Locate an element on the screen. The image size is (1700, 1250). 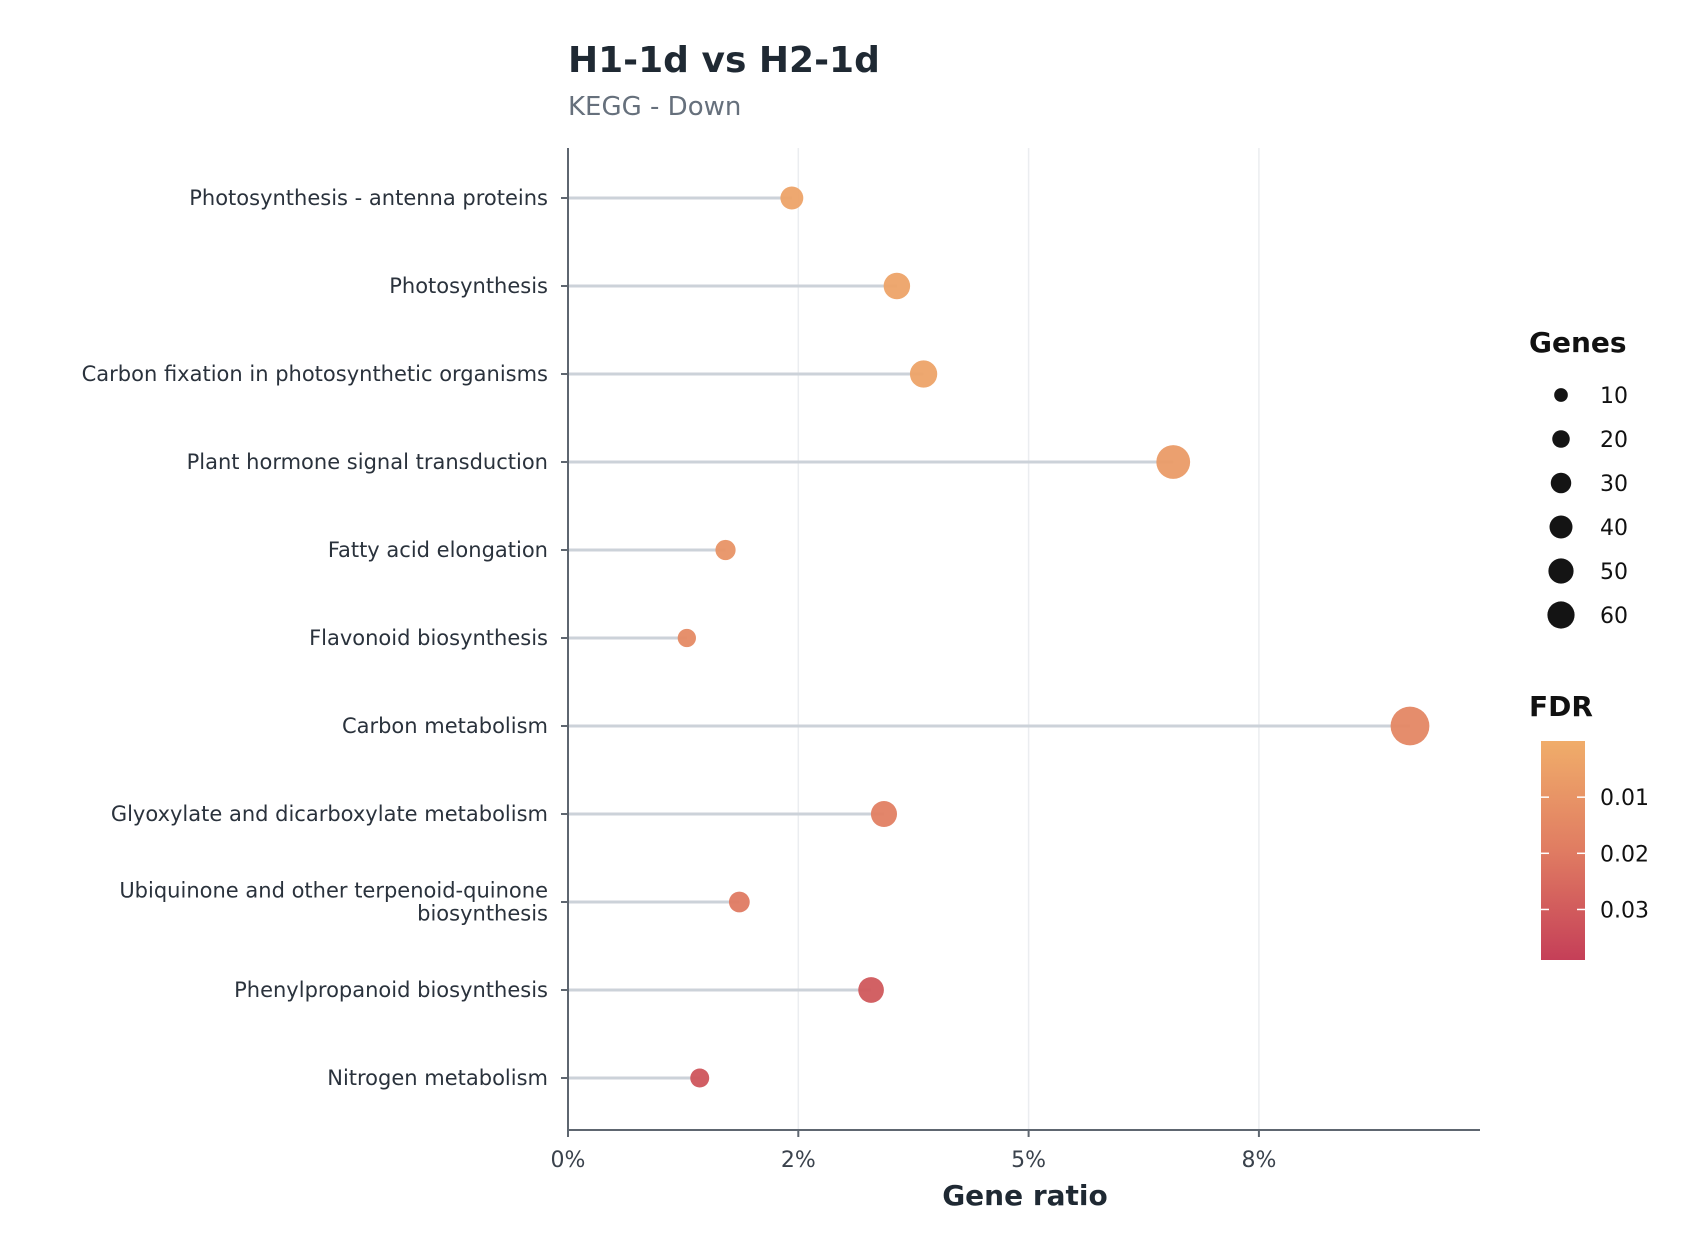
x-tick-label: 0% is located at coordinates (568, 1160).